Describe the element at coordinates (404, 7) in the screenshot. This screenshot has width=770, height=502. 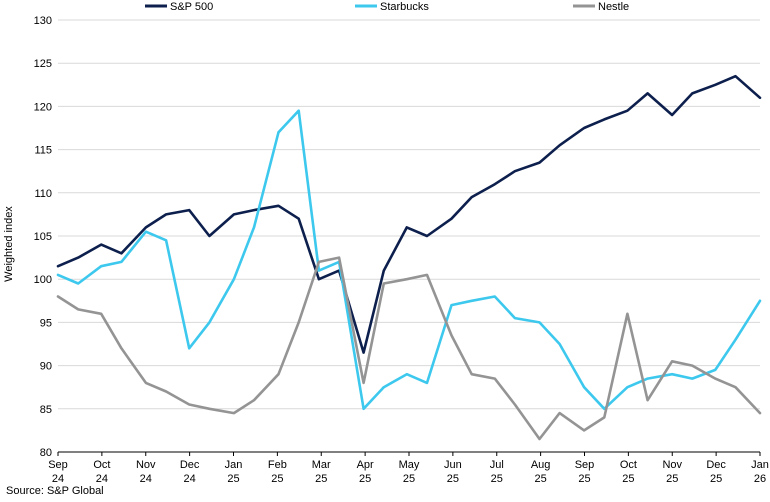
I see `legend-label-starbucks: Starbucks` at that location.